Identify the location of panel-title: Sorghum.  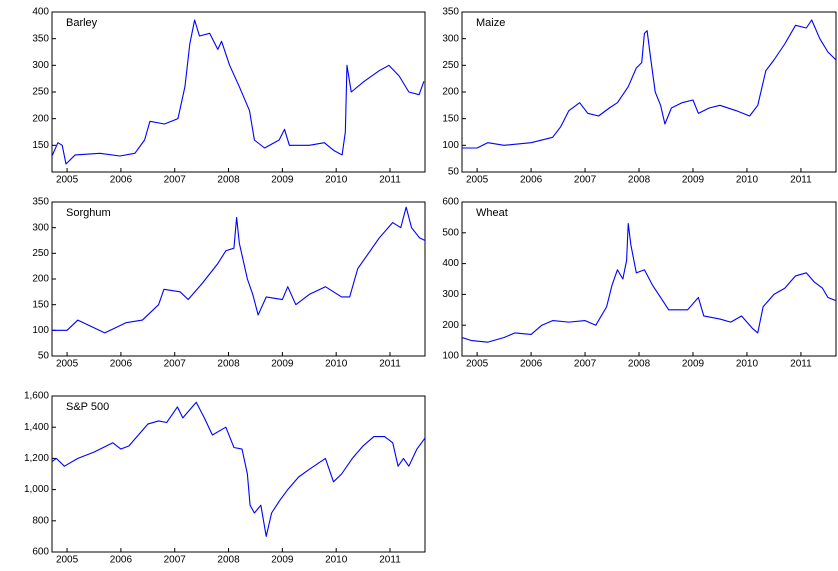
(88, 213).